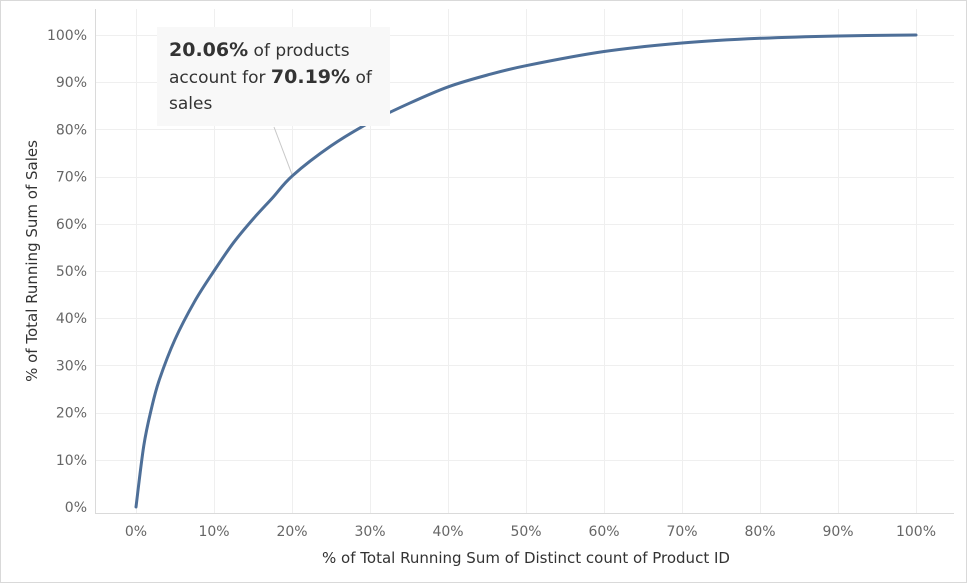  Describe the element at coordinates (71, 414) in the screenshot. I see `y-tick-label: 20%` at that location.